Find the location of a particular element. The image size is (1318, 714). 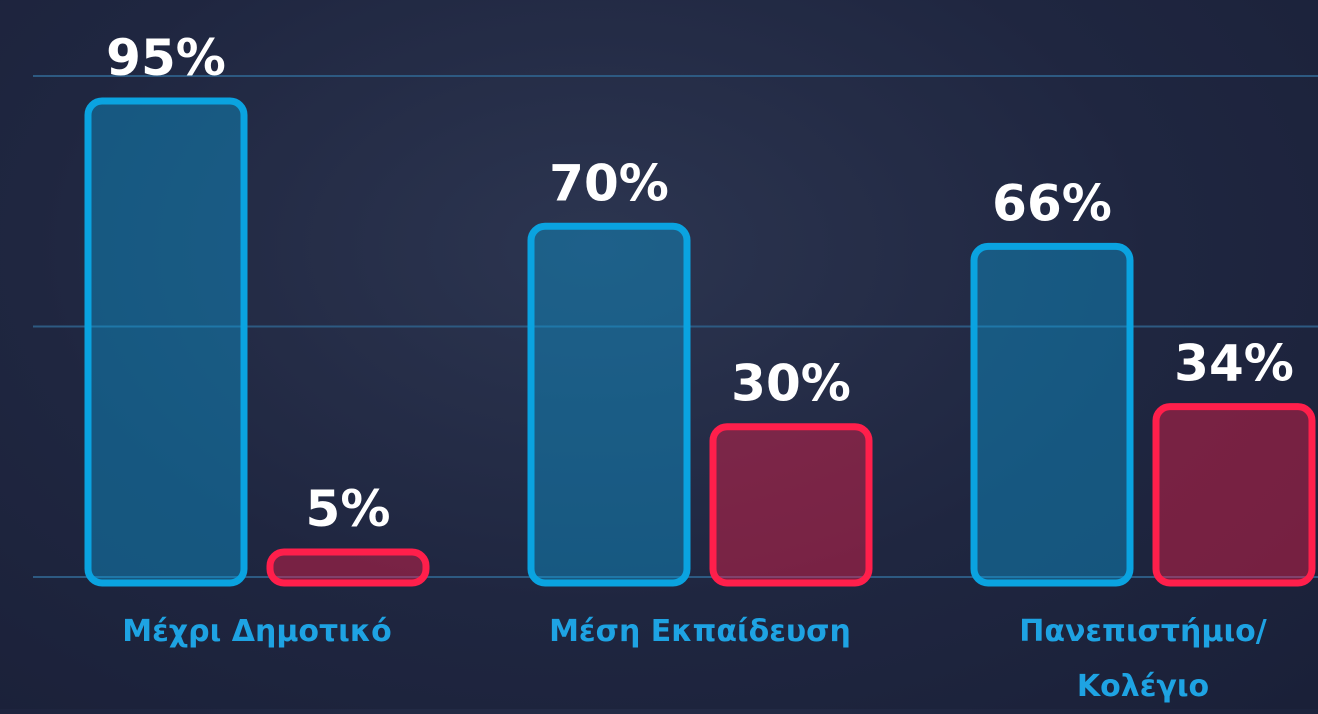

category-label: Πανεπιστήμιο/ Κολέγιο is located at coordinates (1143, 659).